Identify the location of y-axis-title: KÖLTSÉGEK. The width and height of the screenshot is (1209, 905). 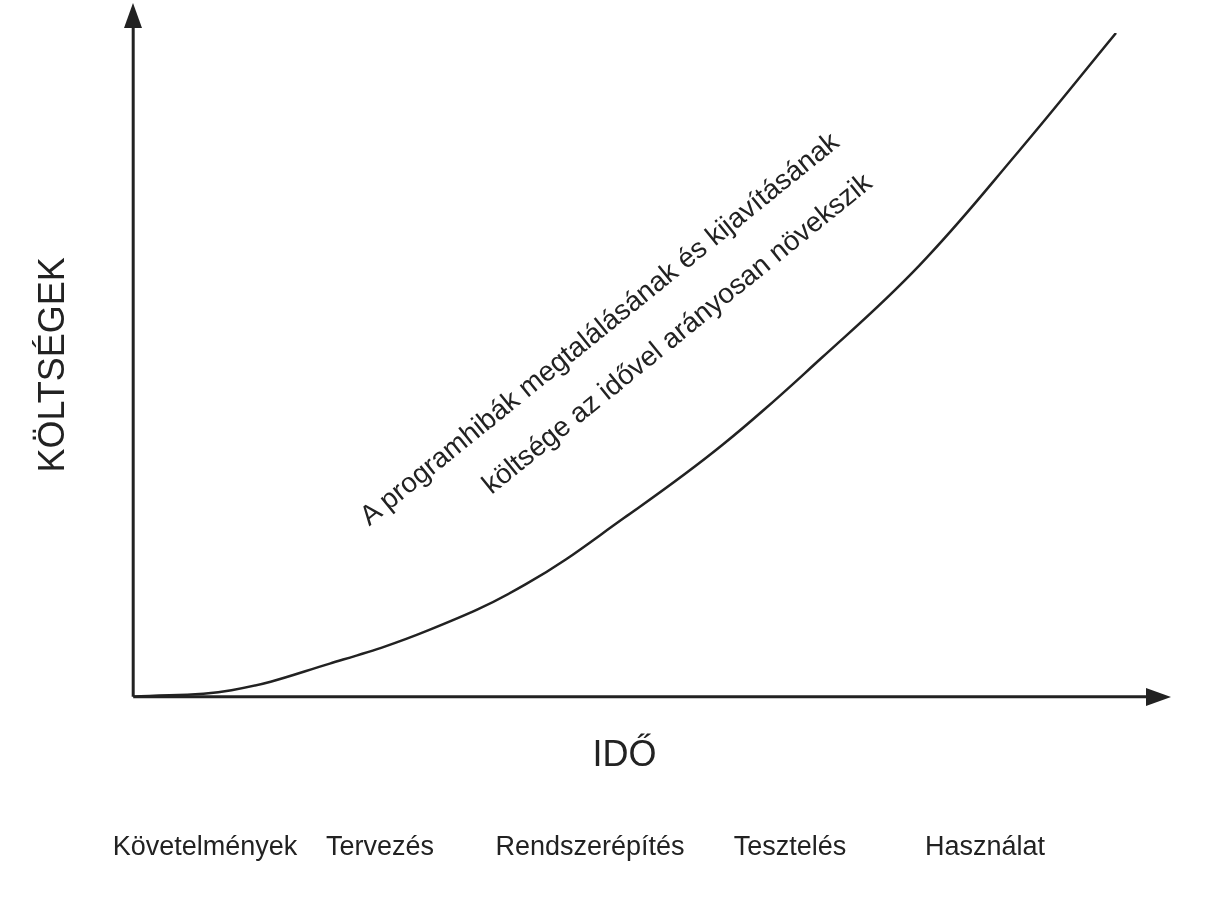
(51, 365).